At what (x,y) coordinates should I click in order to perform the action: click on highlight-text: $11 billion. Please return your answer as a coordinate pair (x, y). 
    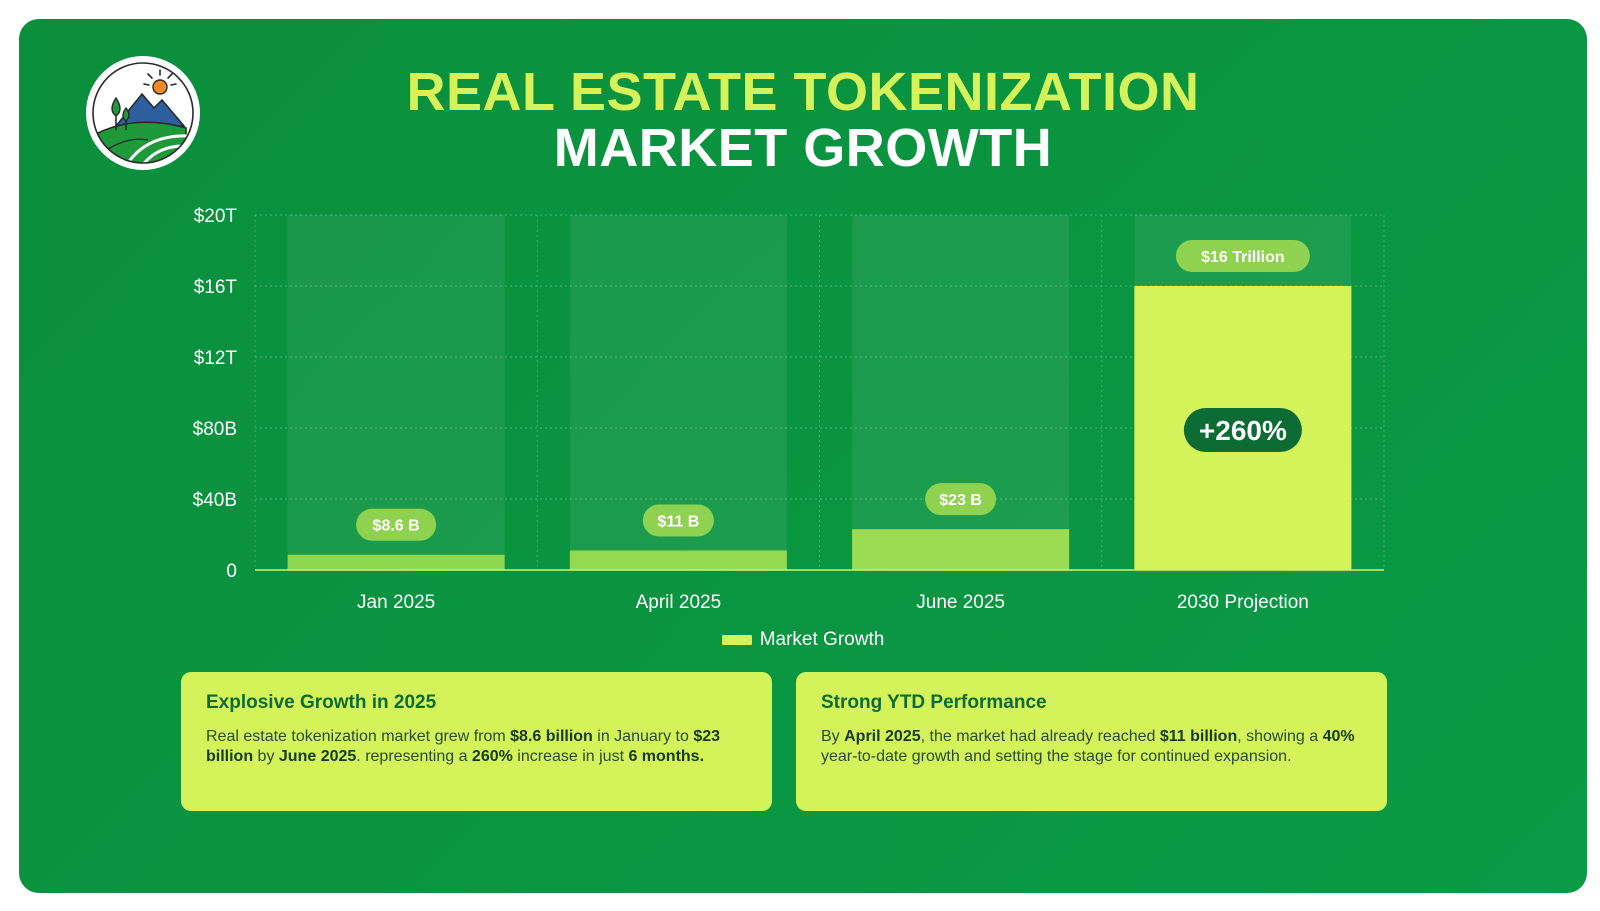
    Looking at the image, I should click on (1198, 736).